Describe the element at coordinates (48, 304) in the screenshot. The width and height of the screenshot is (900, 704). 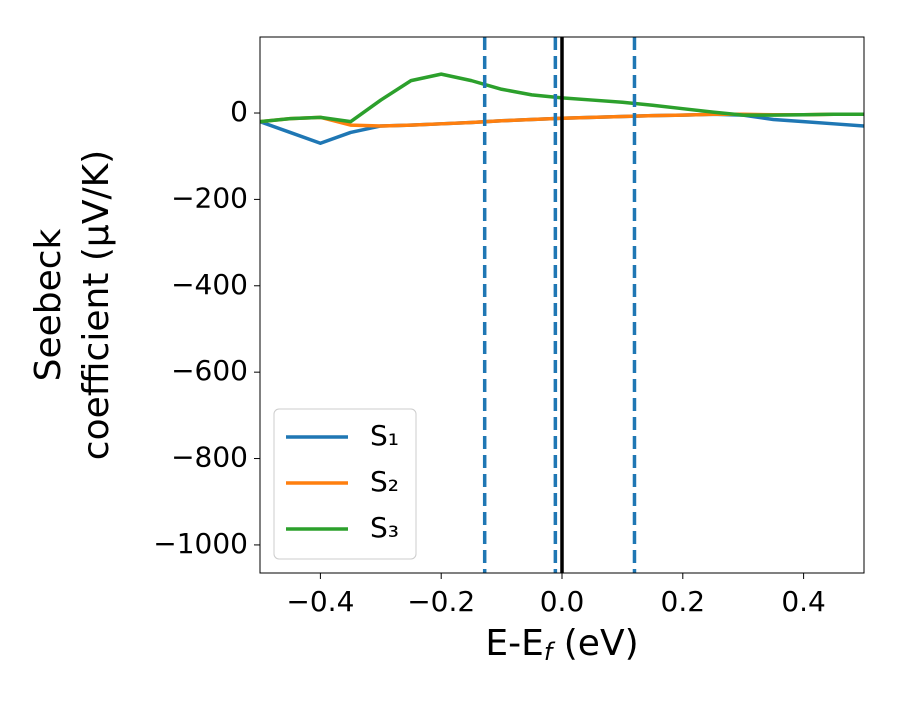
I see `y-label-line: Seebeck` at that location.